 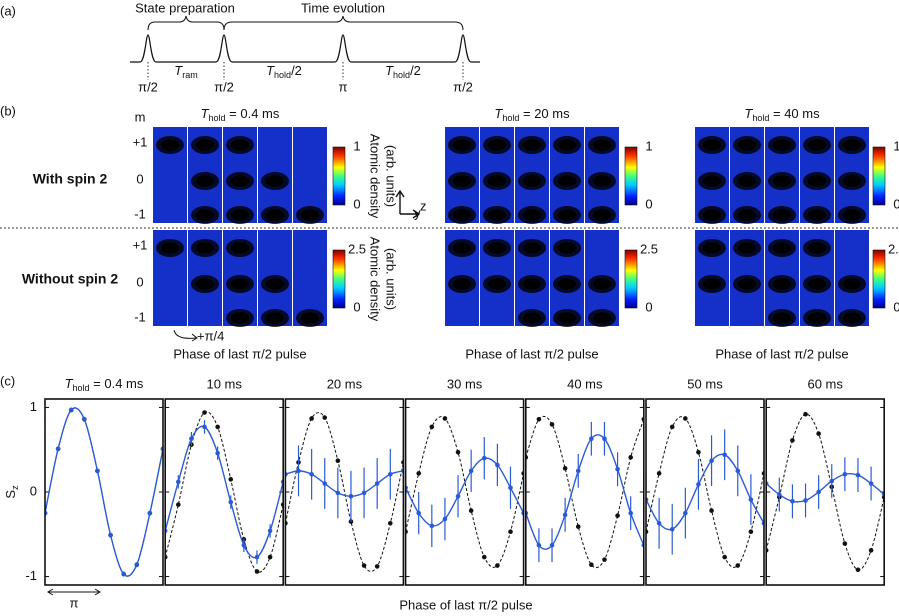 What do you see at coordinates (210, 335) in the screenshot?
I see `step-label: +π/4` at bounding box center [210, 335].